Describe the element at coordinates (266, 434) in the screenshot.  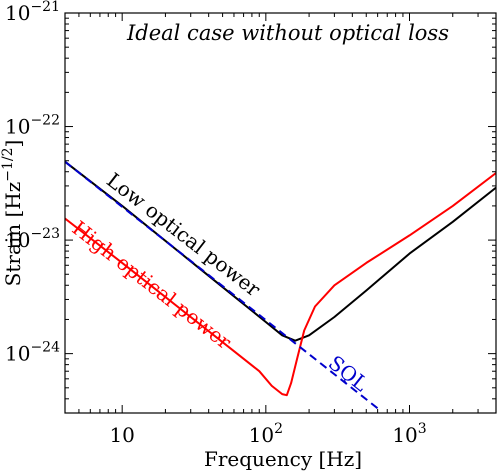
I see `x-tick-label: 10²` at that location.